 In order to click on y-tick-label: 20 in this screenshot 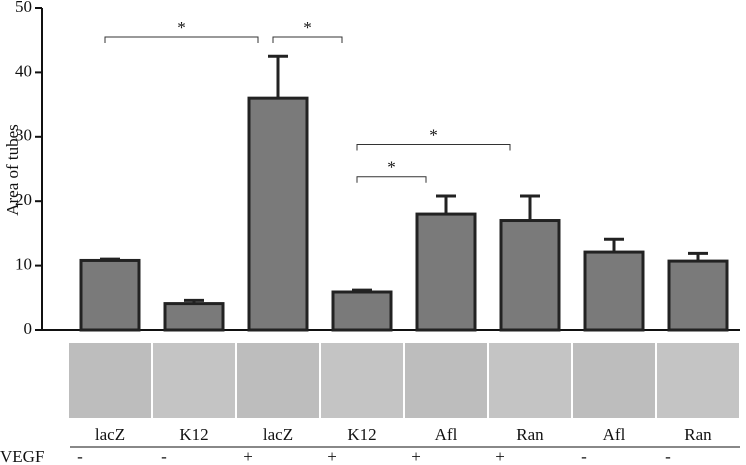, I will do `click(23, 199)`.